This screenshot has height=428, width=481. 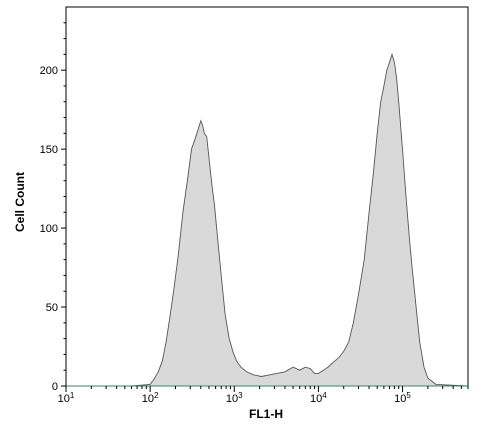 What do you see at coordinates (234, 398) in the screenshot?
I see `x-tick-label: 10³` at bounding box center [234, 398].